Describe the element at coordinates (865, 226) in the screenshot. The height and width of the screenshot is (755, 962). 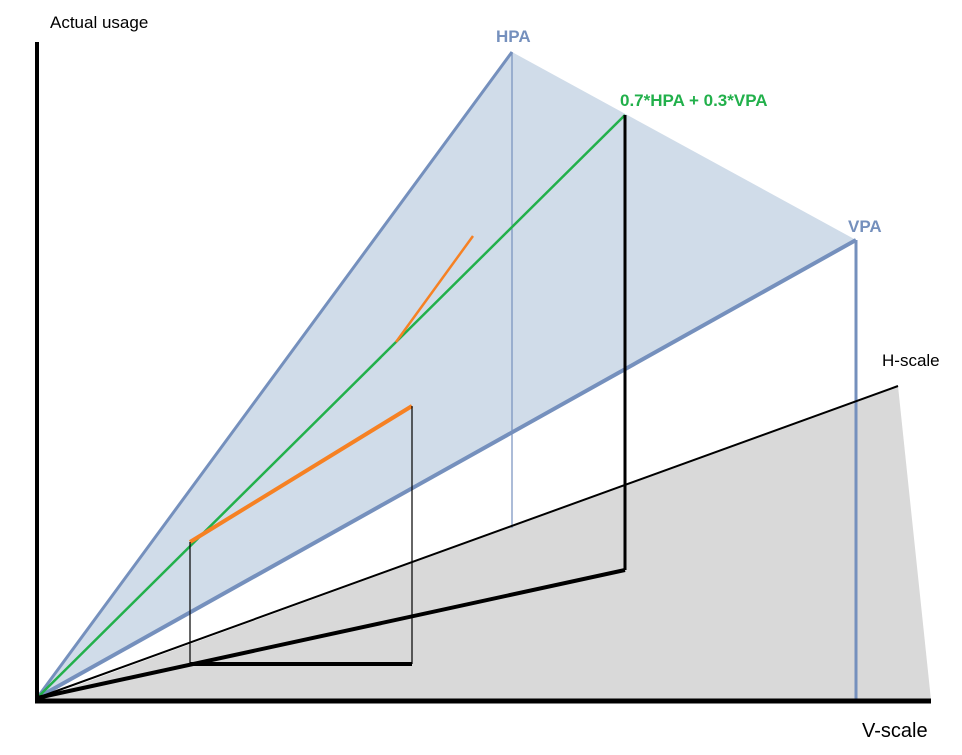
I see `vpa-label: VPA` at that location.